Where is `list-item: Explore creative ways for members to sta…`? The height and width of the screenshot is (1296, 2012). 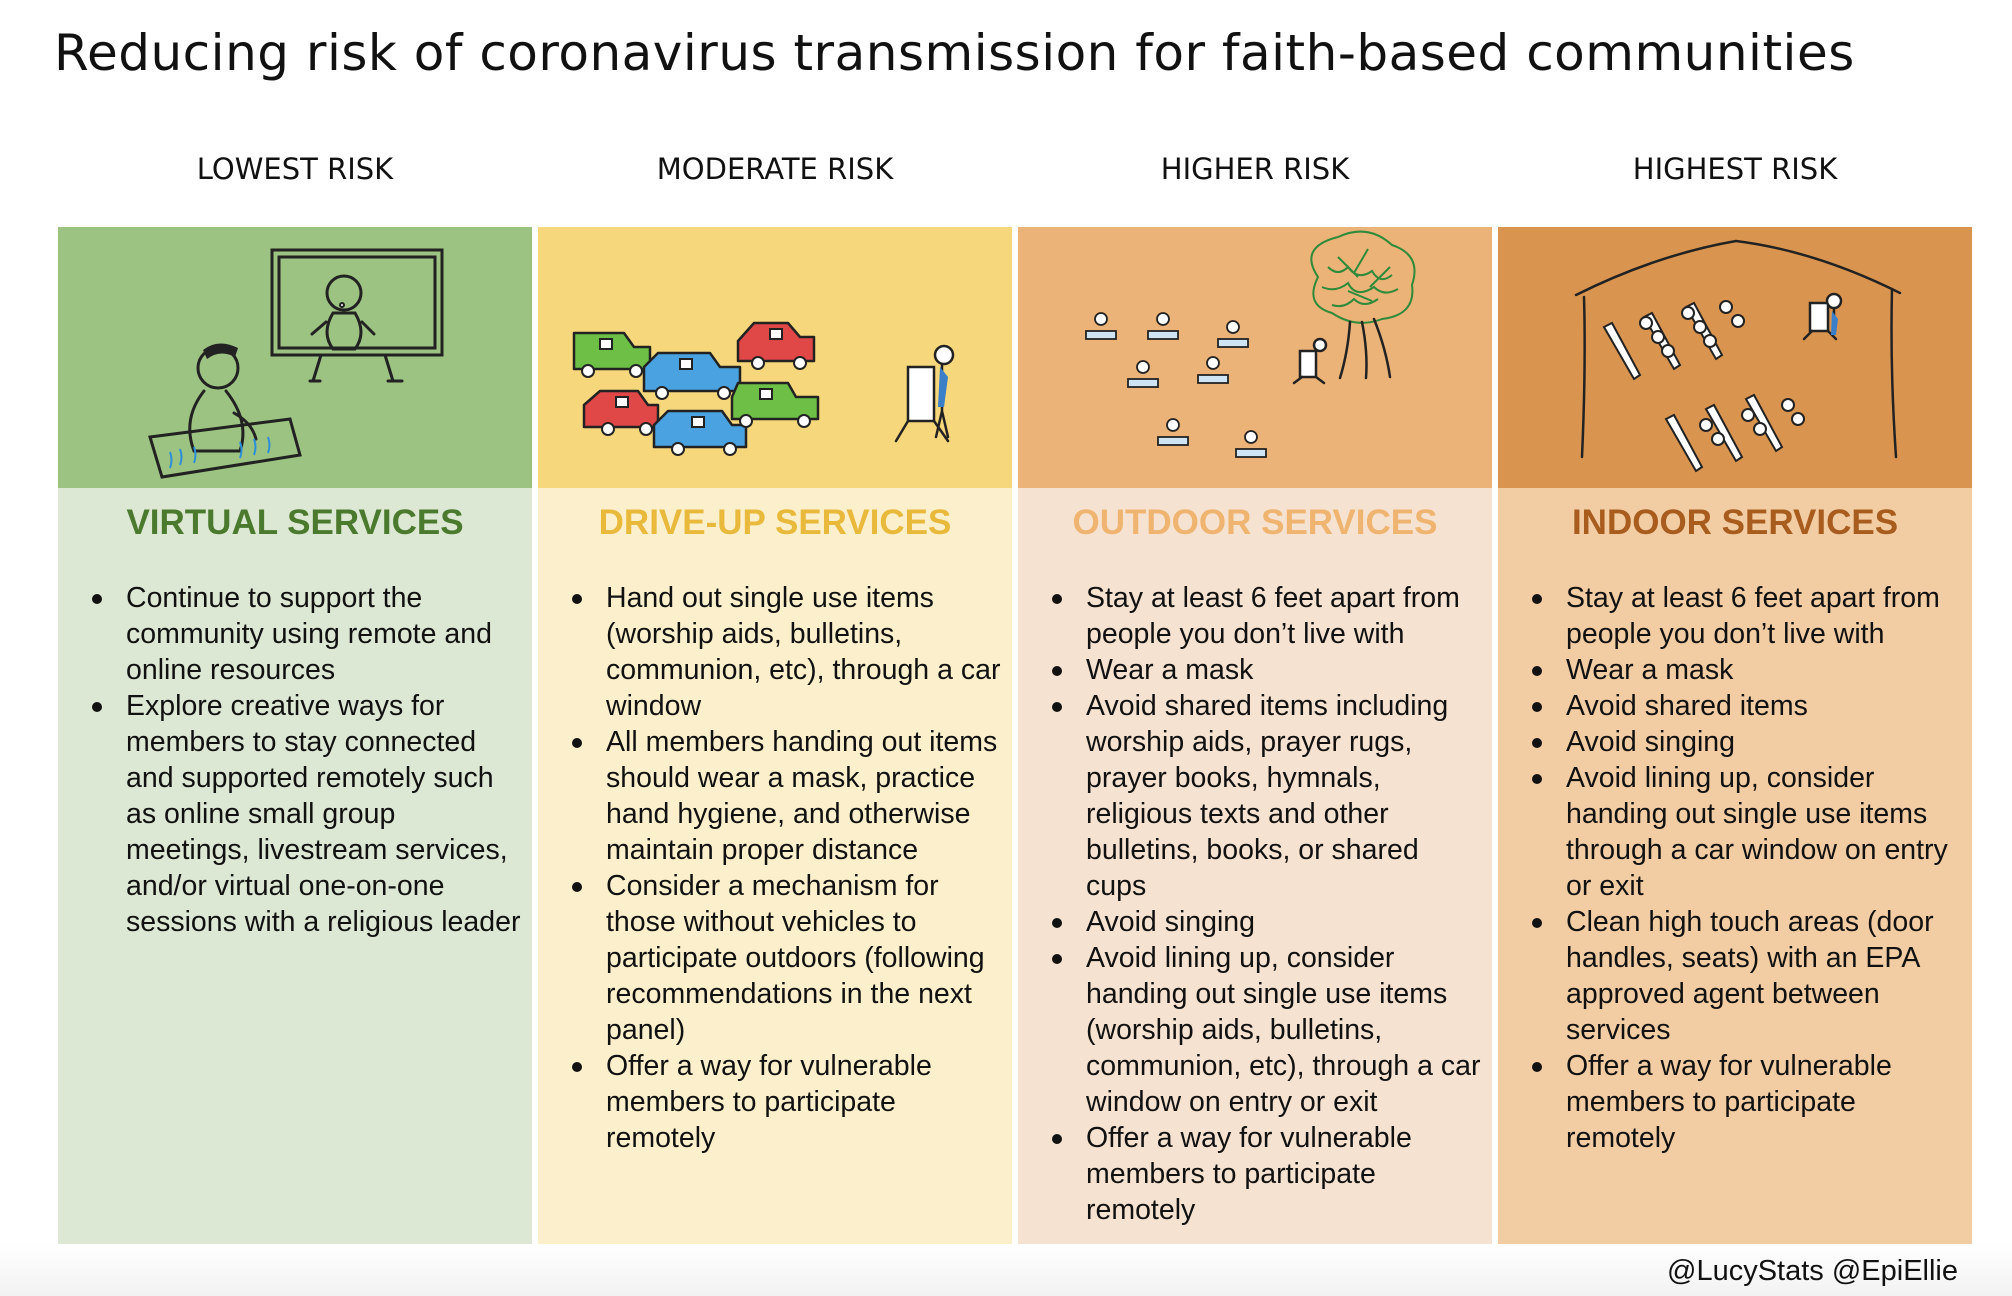
list-item: Explore creative ways for members to sta… is located at coordinates (308, 814).